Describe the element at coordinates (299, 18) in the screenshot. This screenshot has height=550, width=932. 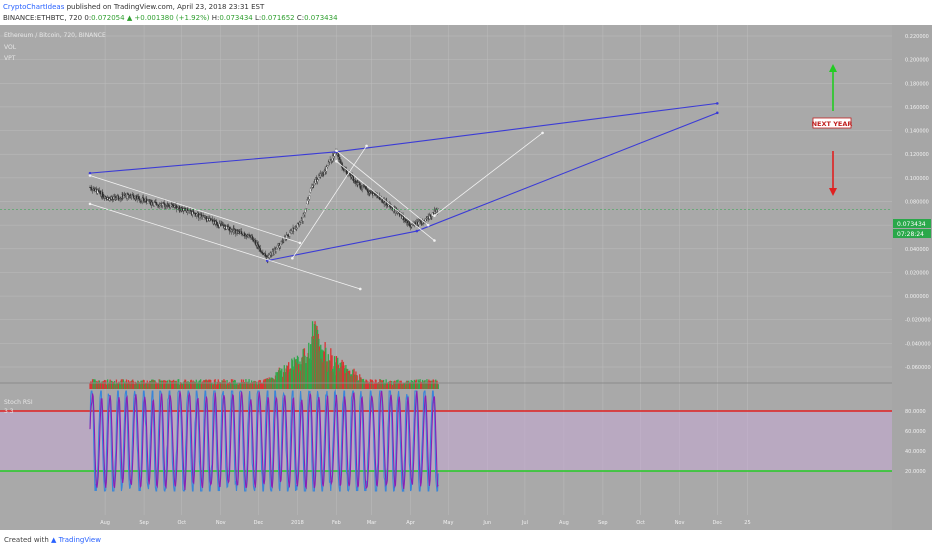
I see `close-label: C:` at that location.